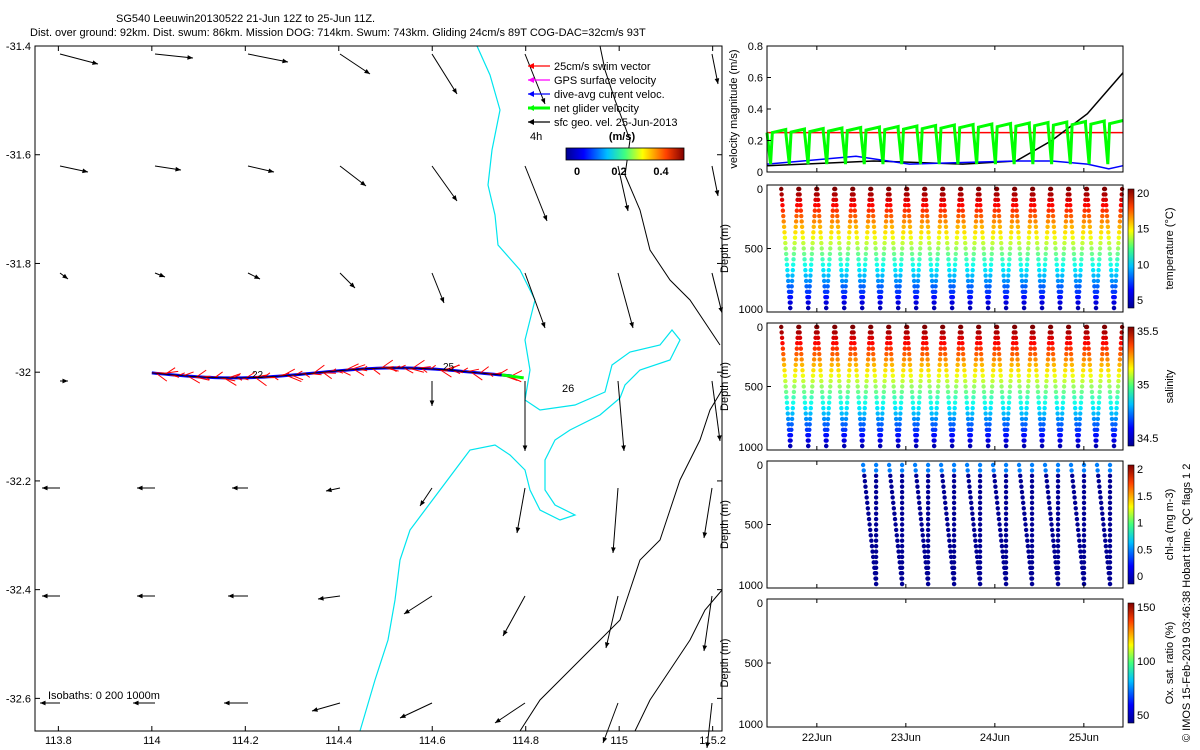 This screenshot has width=1200, height=750. What do you see at coordinates (619, 741) in the screenshot?
I see `map-xtick-label: 115` at bounding box center [619, 741].